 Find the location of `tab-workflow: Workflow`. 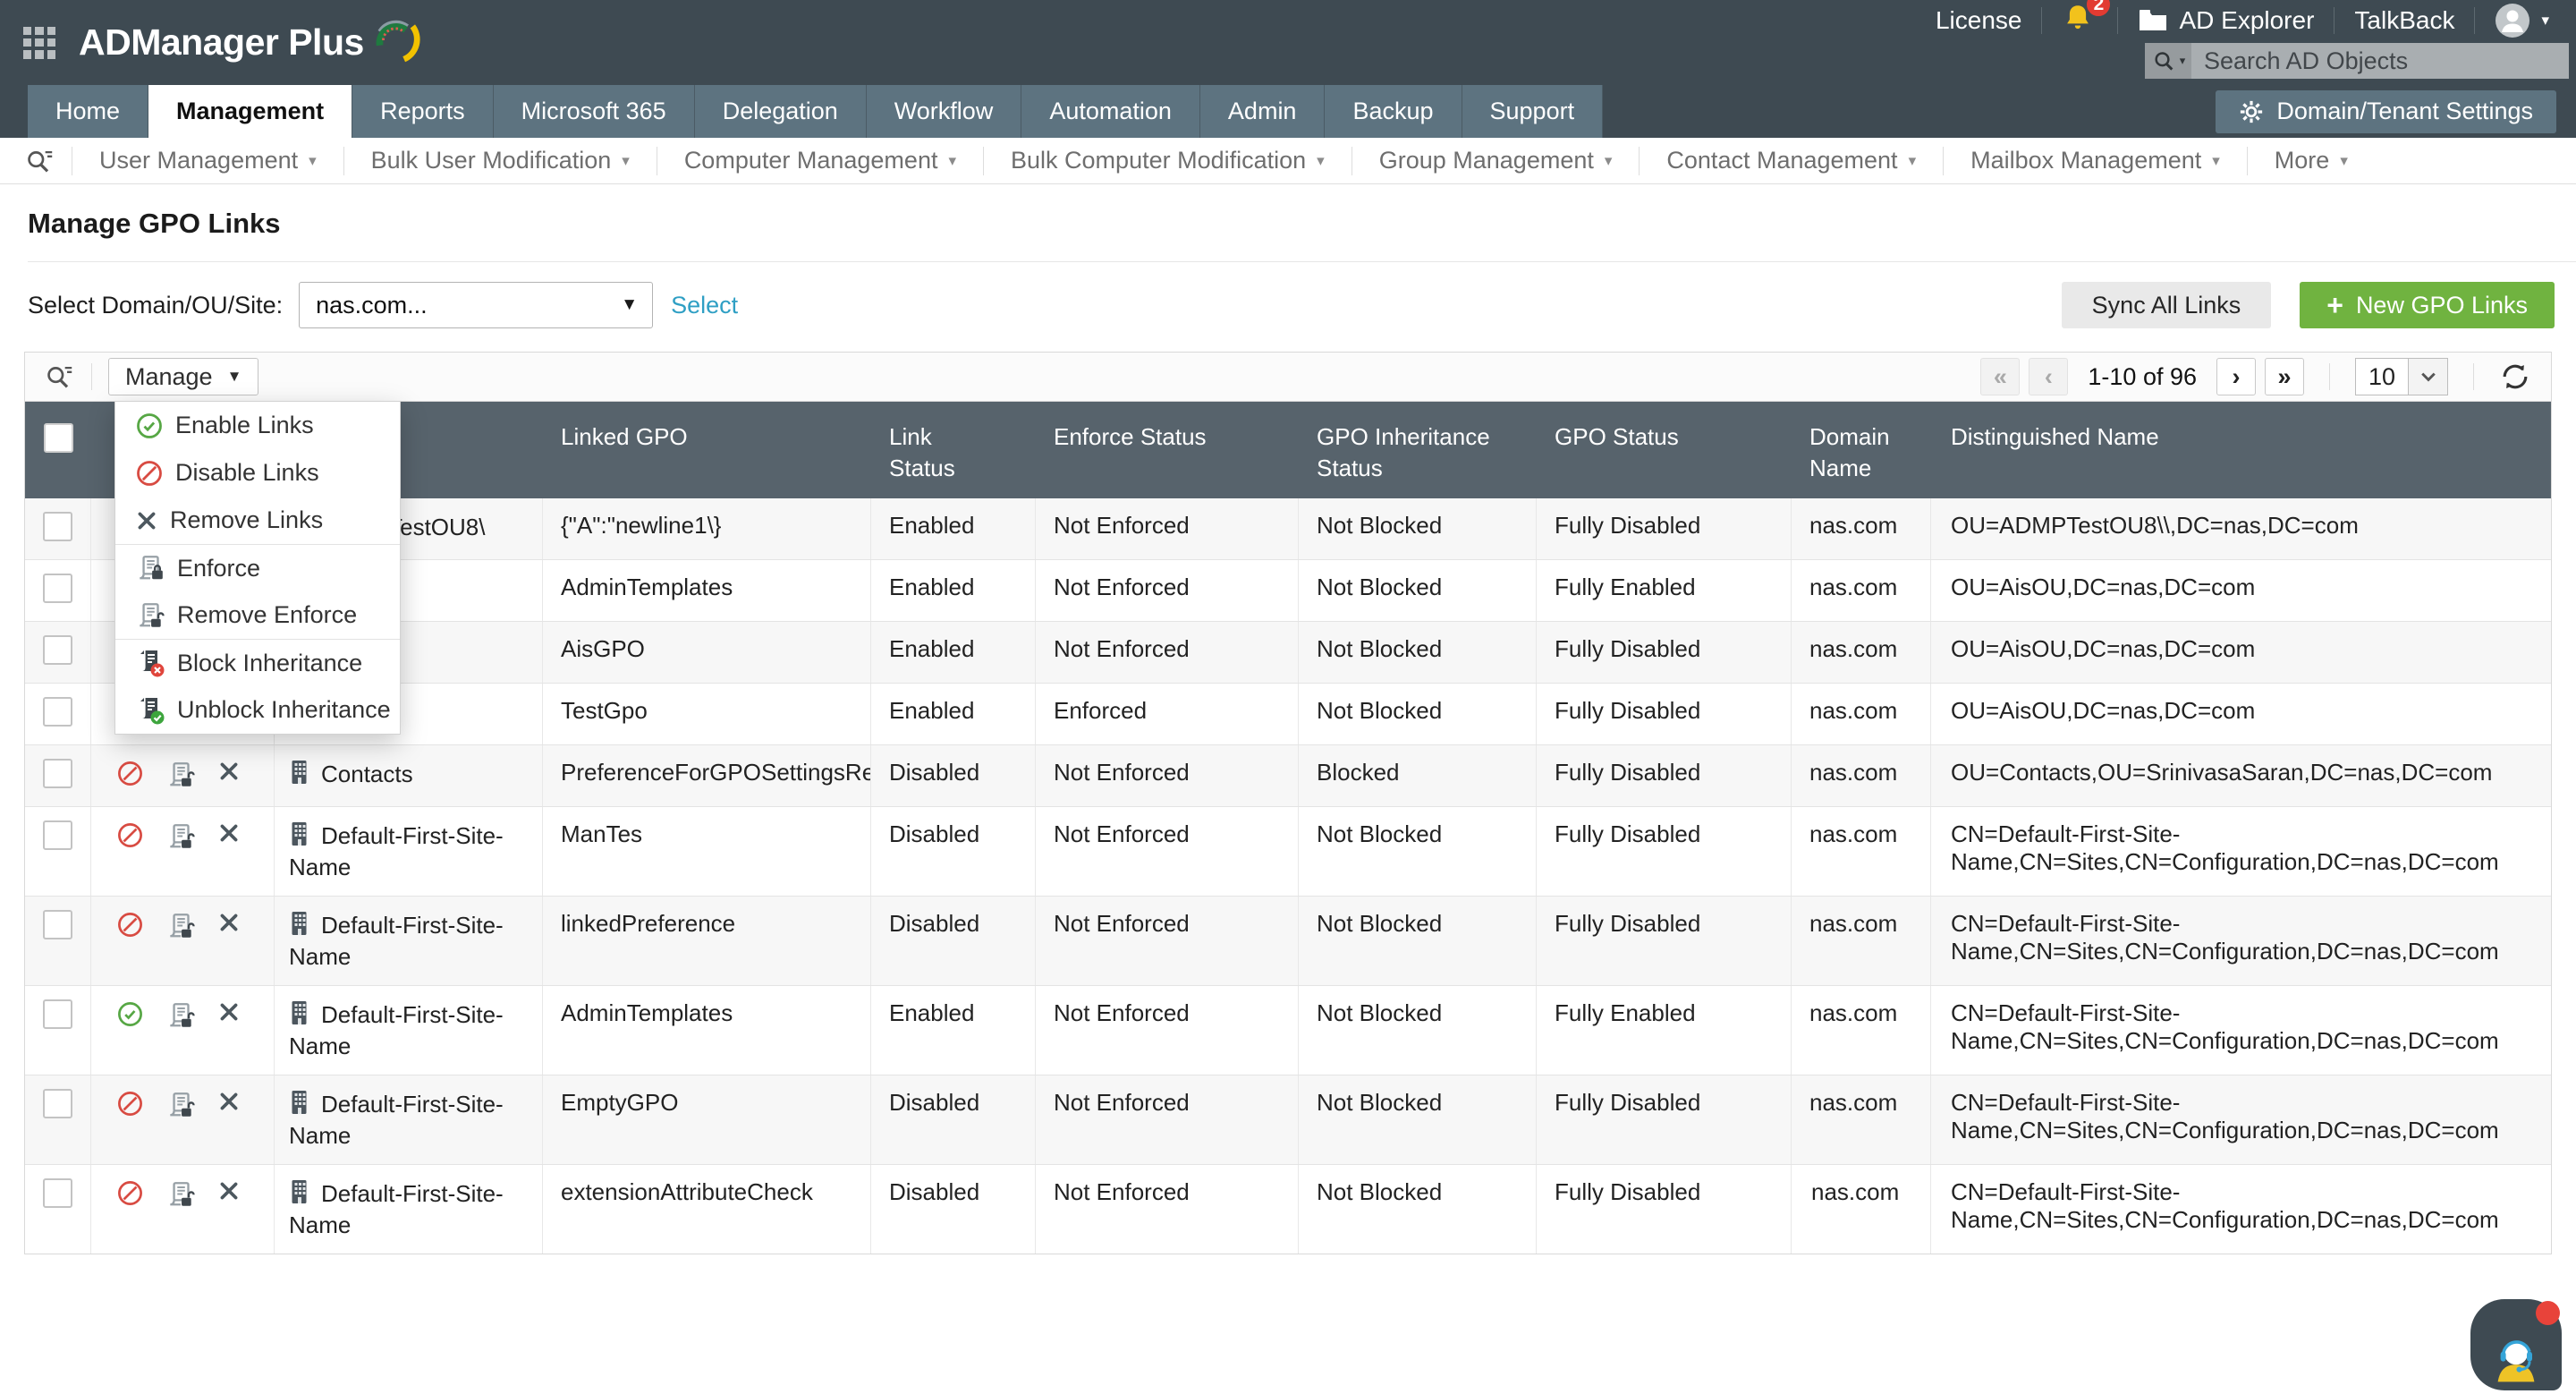

tab-workflow: Workflow is located at coordinates (944, 111).